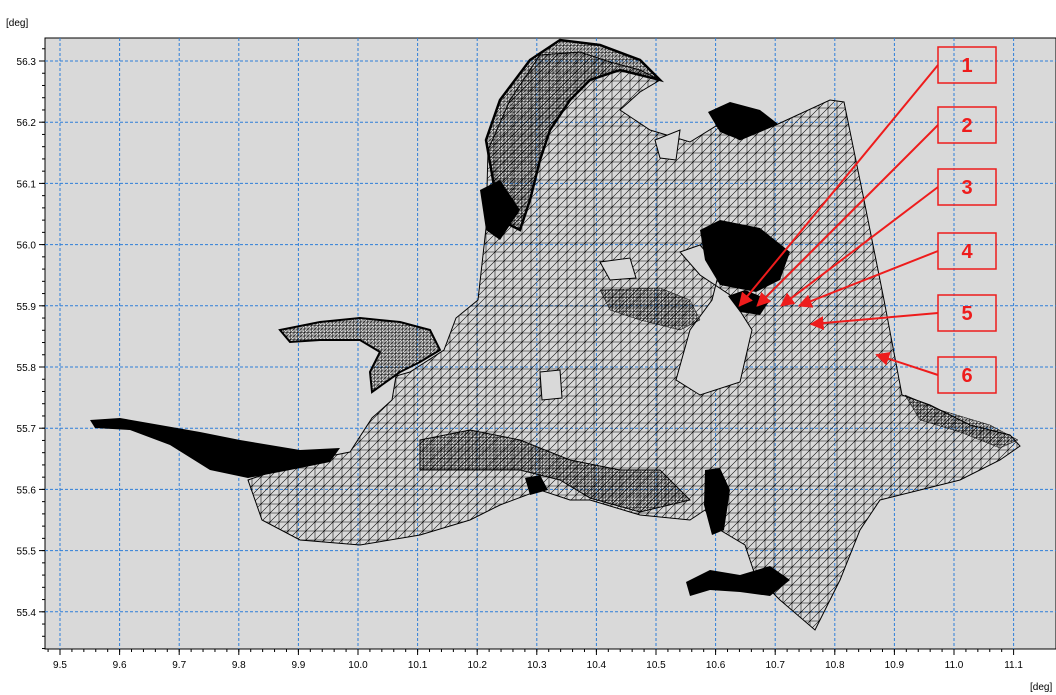  What do you see at coordinates (239, 665) in the screenshot?
I see `x-tick-label: 9.8` at bounding box center [239, 665].